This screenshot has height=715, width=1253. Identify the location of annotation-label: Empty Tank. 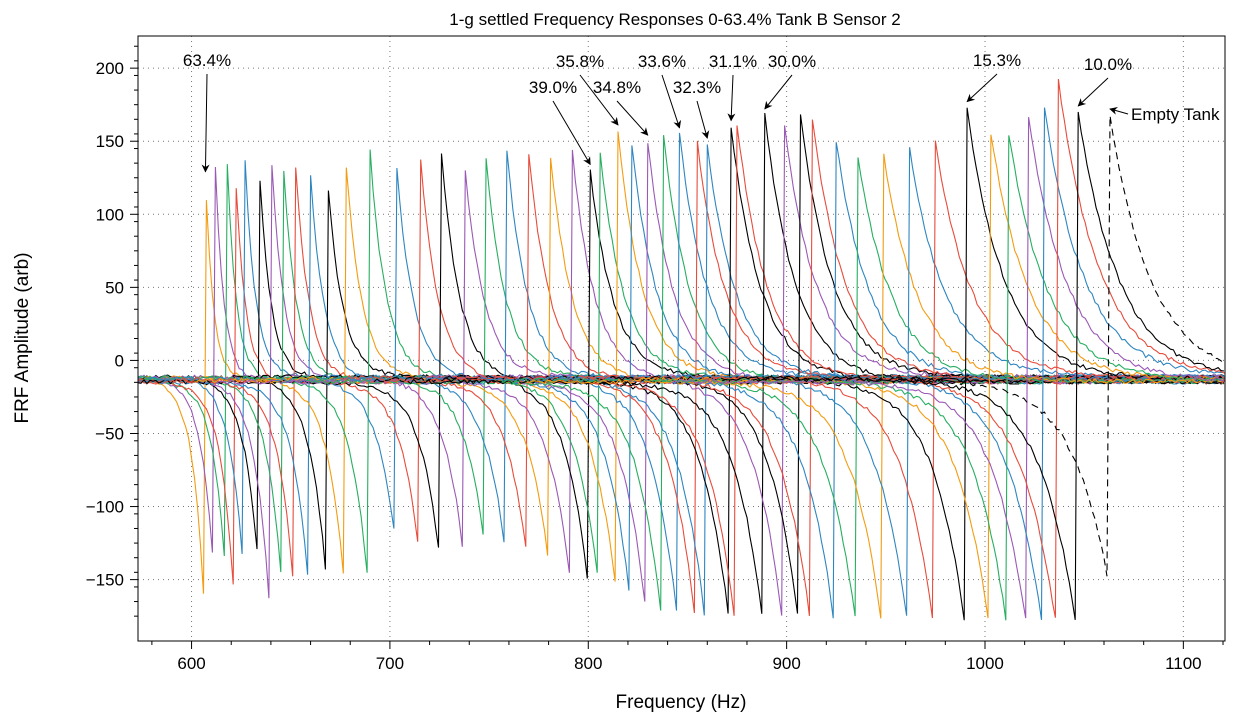
(1175, 114).